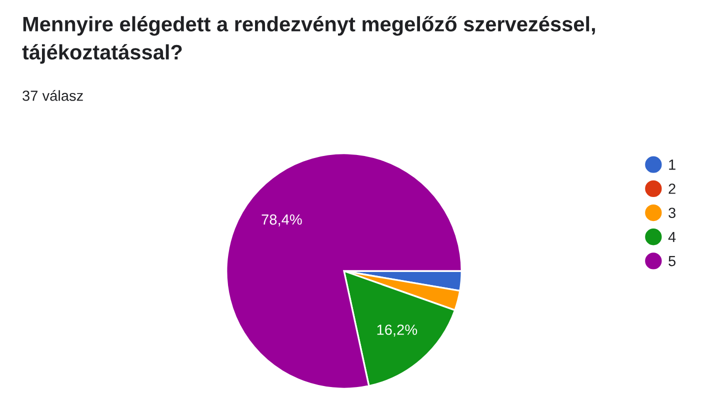  What do you see at coordinates (308, 40) in the screenshot?
I see `chart-title: Mennyire elégedett a rendezvényt megelőző szervezéssel, tájékoztatással?` at bounding box center [308, 40].